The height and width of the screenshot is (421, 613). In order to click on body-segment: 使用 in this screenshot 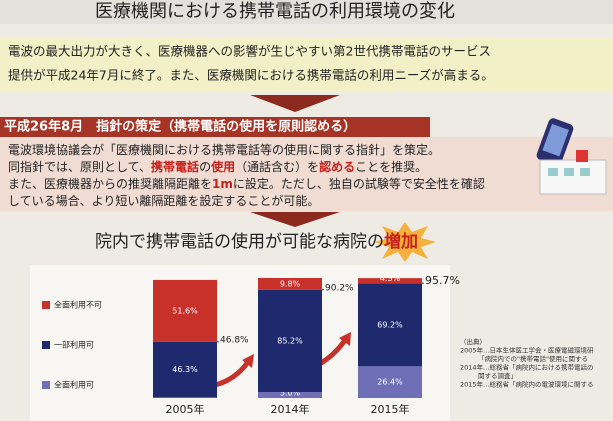, I will do `click(222, 166)`.